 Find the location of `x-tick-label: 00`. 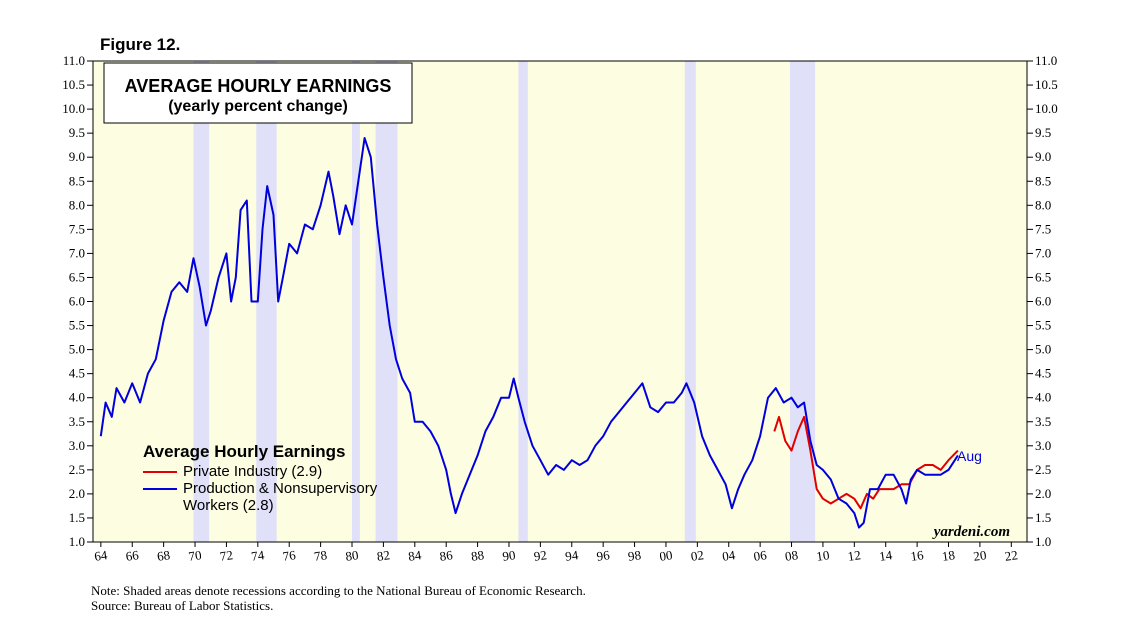

x-tick-label: 00 is located at coordinates (665, 555).